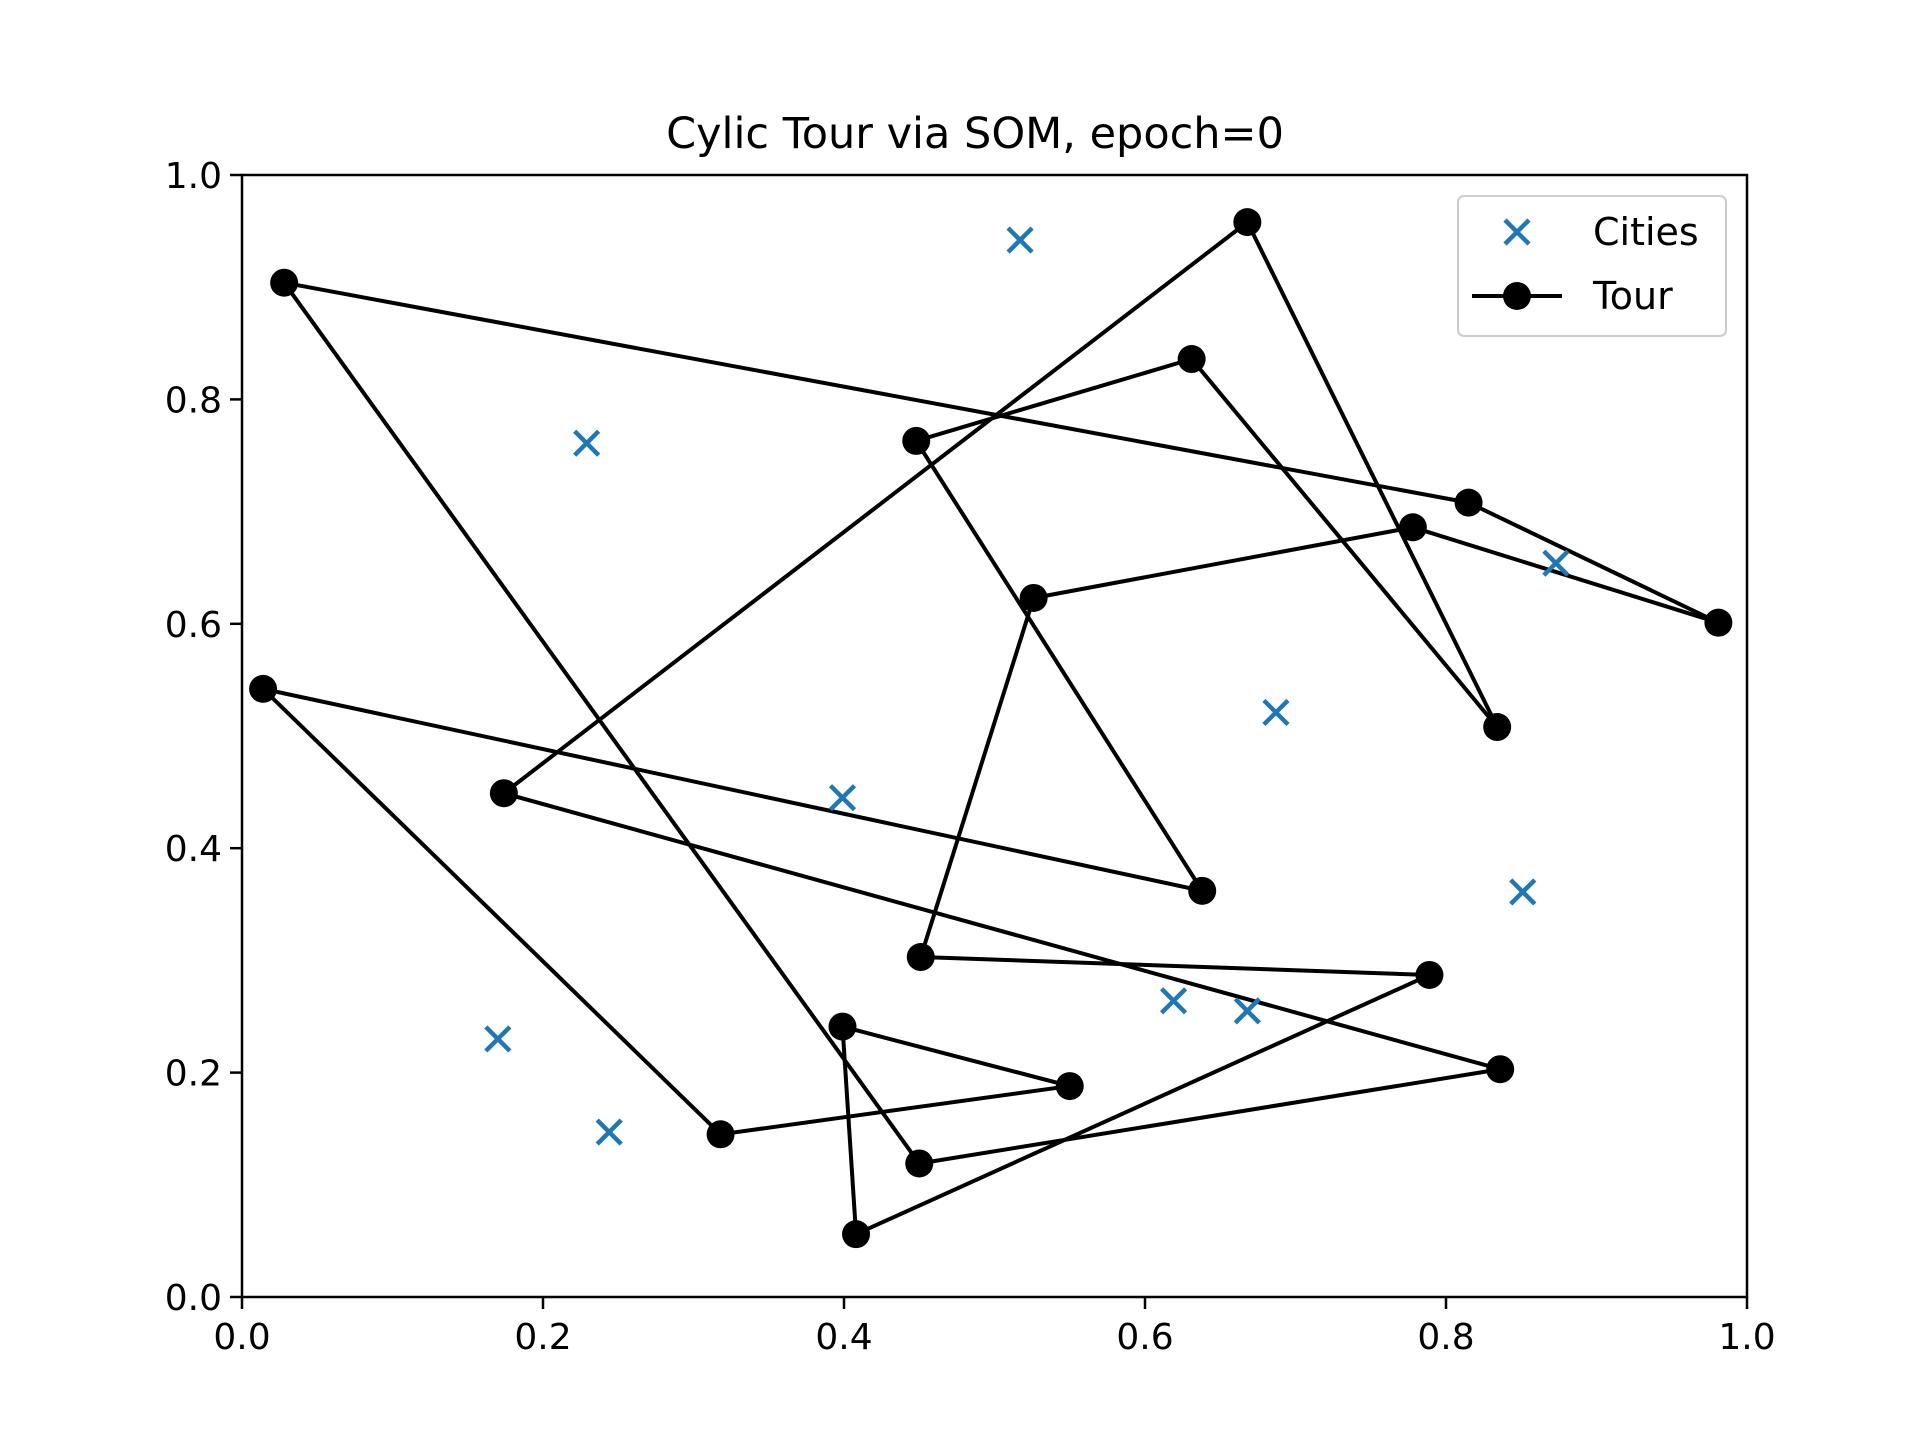 Image resolution: width=1920 pixels, height=1440 pixels. Describe the element at coordinates (1144, 1337) in the screenshot. I see `x-tick-label: 0.6` at that location.